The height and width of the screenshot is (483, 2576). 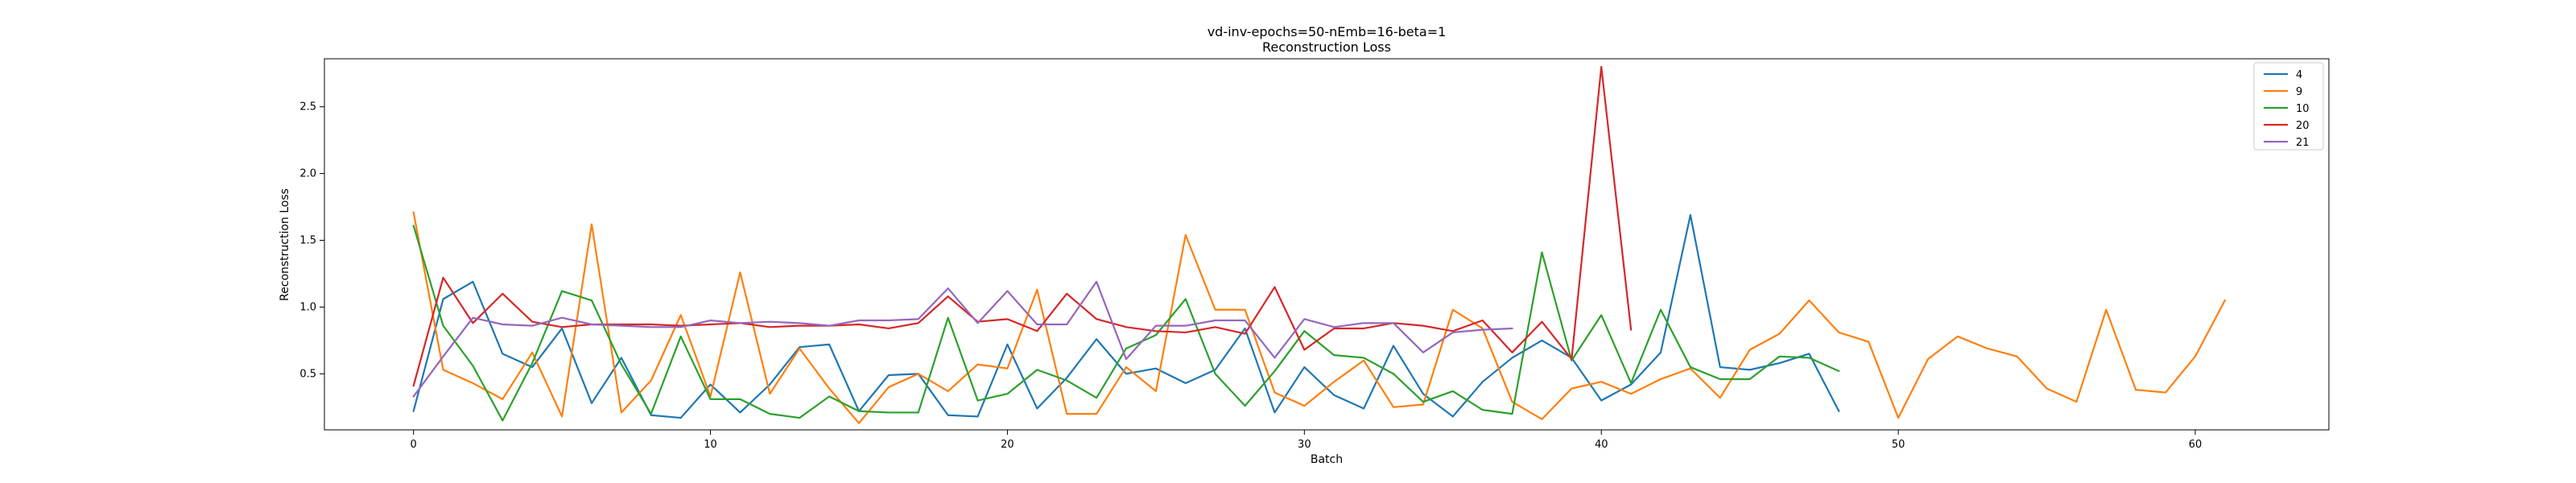 What do you see at coordinates (414, 445) in the screenshot?
I see `x-tick-label: 0` at bounding box center [414, 445].